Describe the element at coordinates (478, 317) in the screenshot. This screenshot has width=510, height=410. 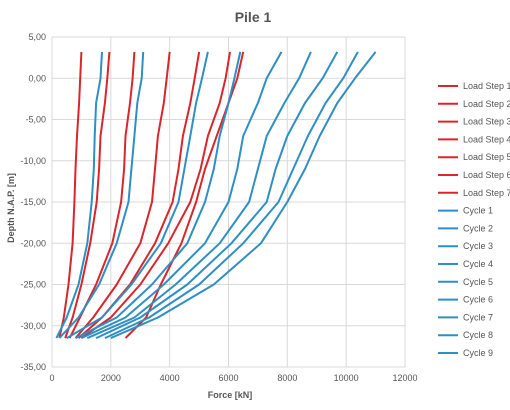
I see `legend-label-cycle-7: Cycle 7` at that location.